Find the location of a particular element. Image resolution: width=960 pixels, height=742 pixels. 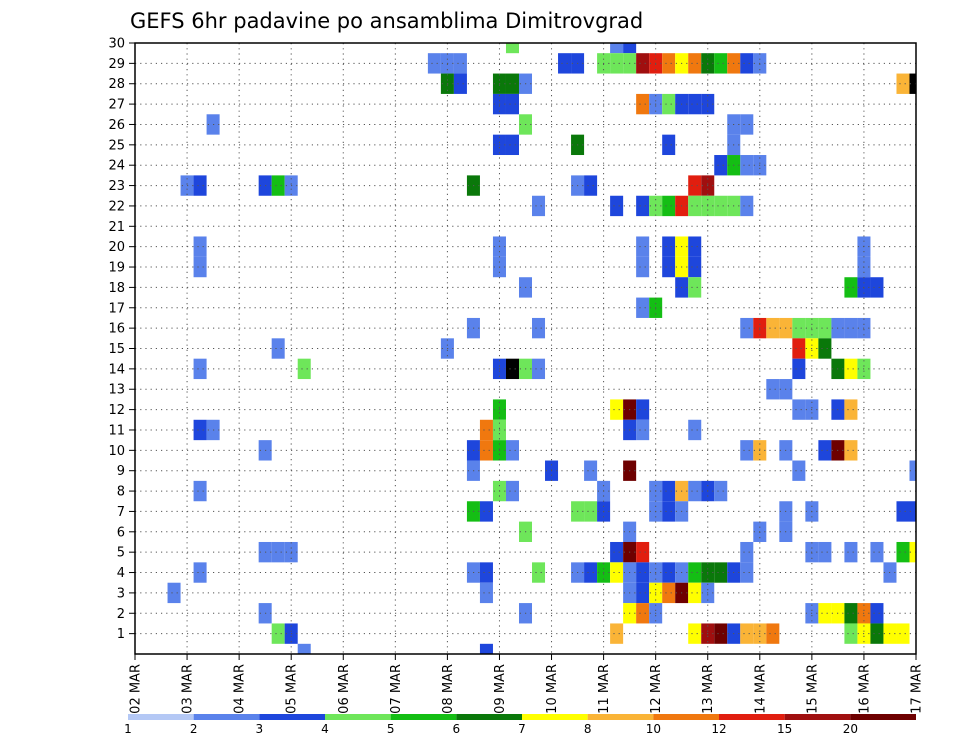

x-tick-label: 17 MAR is located at coordinates (917, 689).